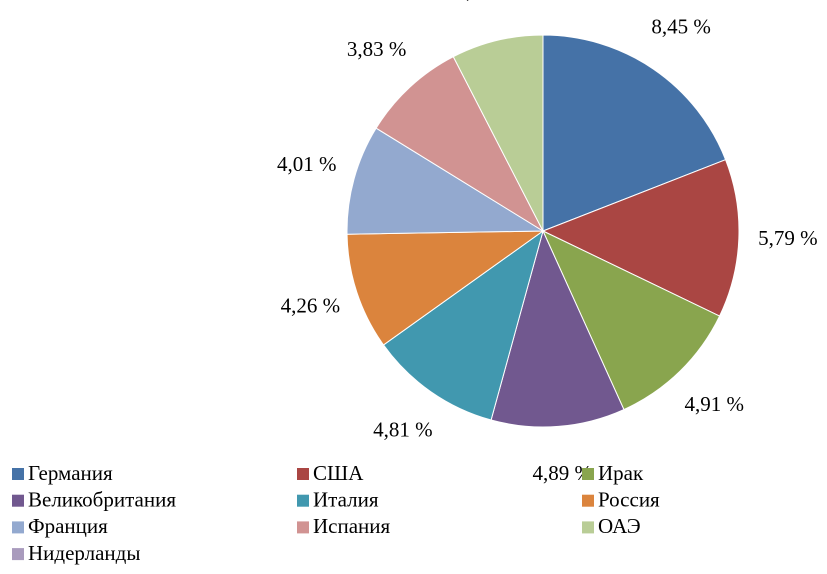 The image size is (827, 574). What do you see at coordinates (681, 27) in the screenshot?
I see `data-label: 8,45 %` at bounding box center [681, 27].